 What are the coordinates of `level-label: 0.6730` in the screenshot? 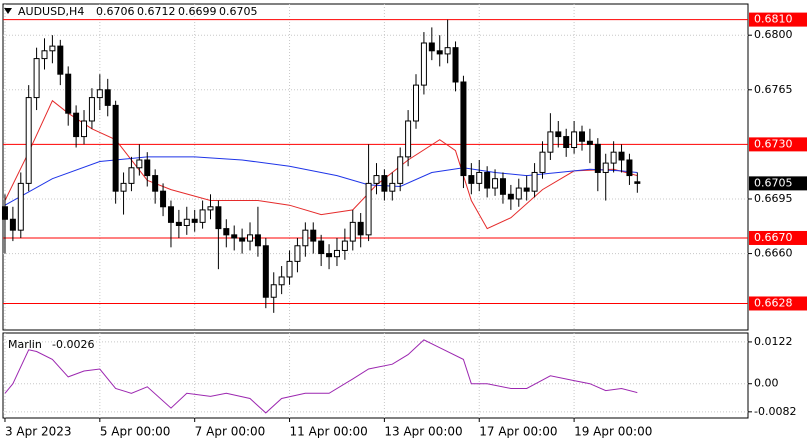 It's located at (773, 143).